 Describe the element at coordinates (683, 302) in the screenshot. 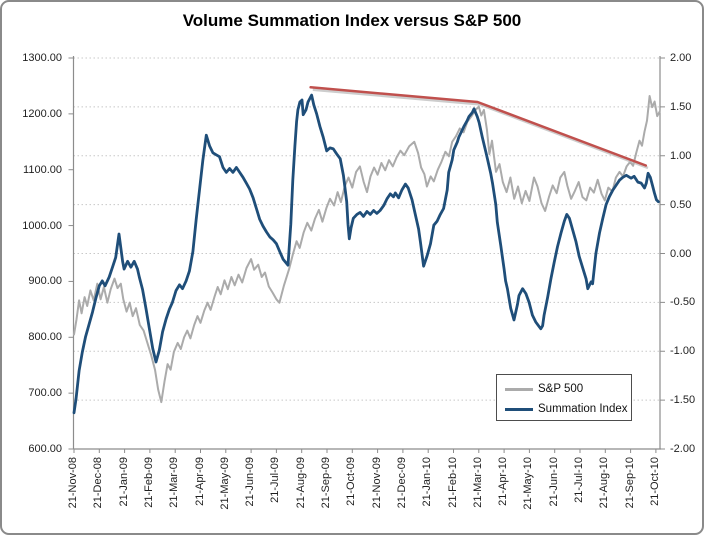

I see `right-axis-tick-label: -0.50` at that location.